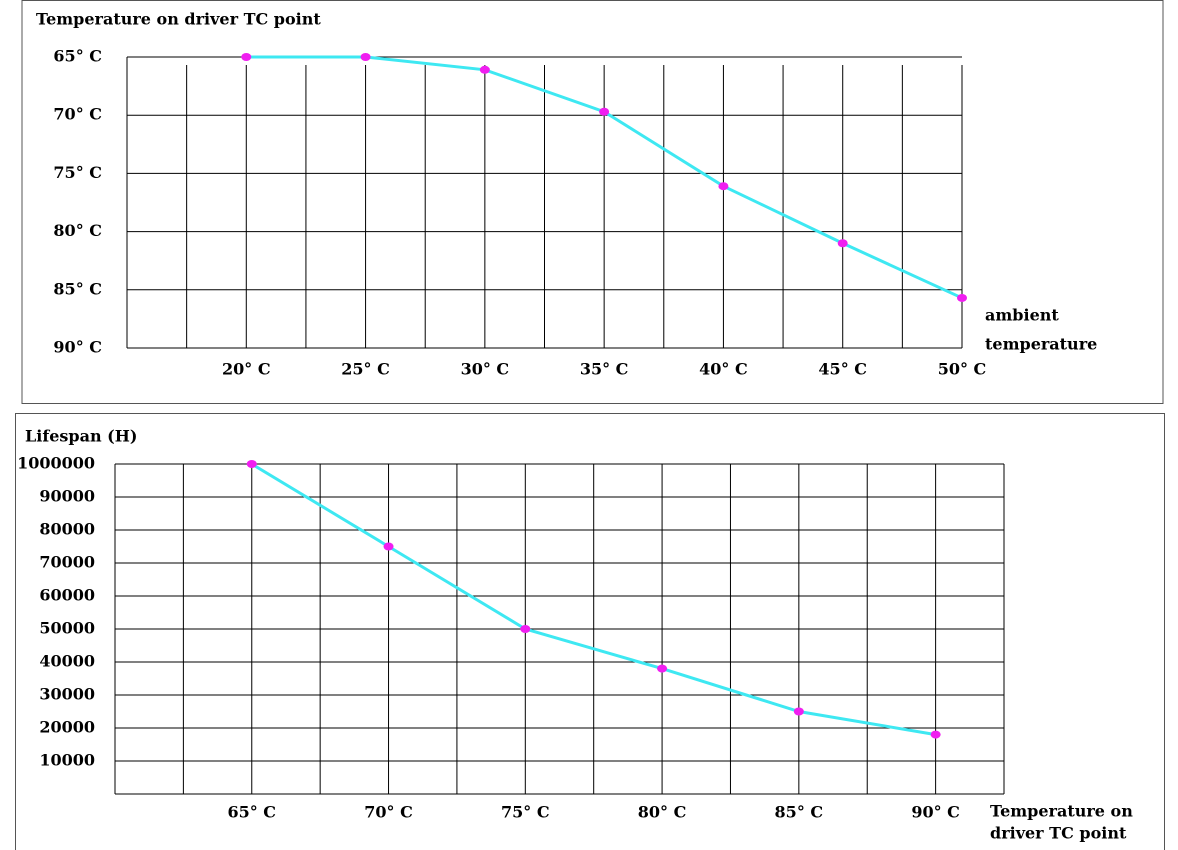 The height and width of the screenshot is (850, 1178). I want to click on y-tick-label: 90° C, so click(77, 347).